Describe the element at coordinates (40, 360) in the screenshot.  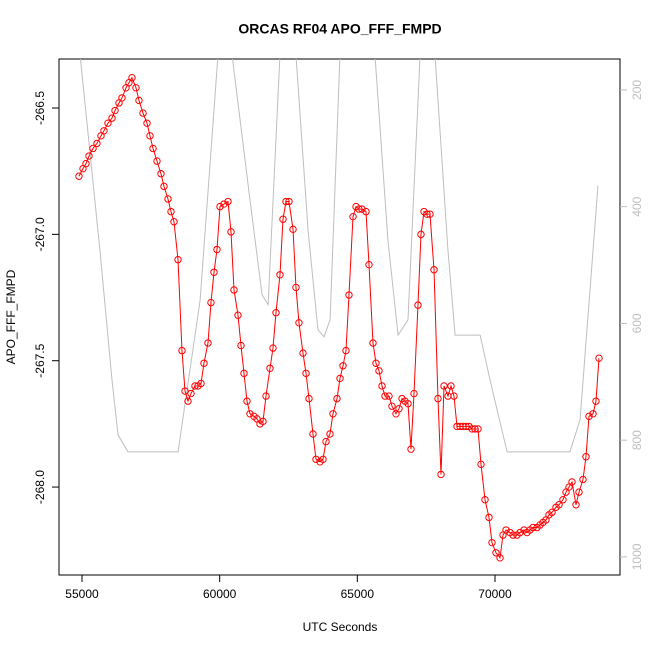
I see `y-tick-label: -267.5` at that location.